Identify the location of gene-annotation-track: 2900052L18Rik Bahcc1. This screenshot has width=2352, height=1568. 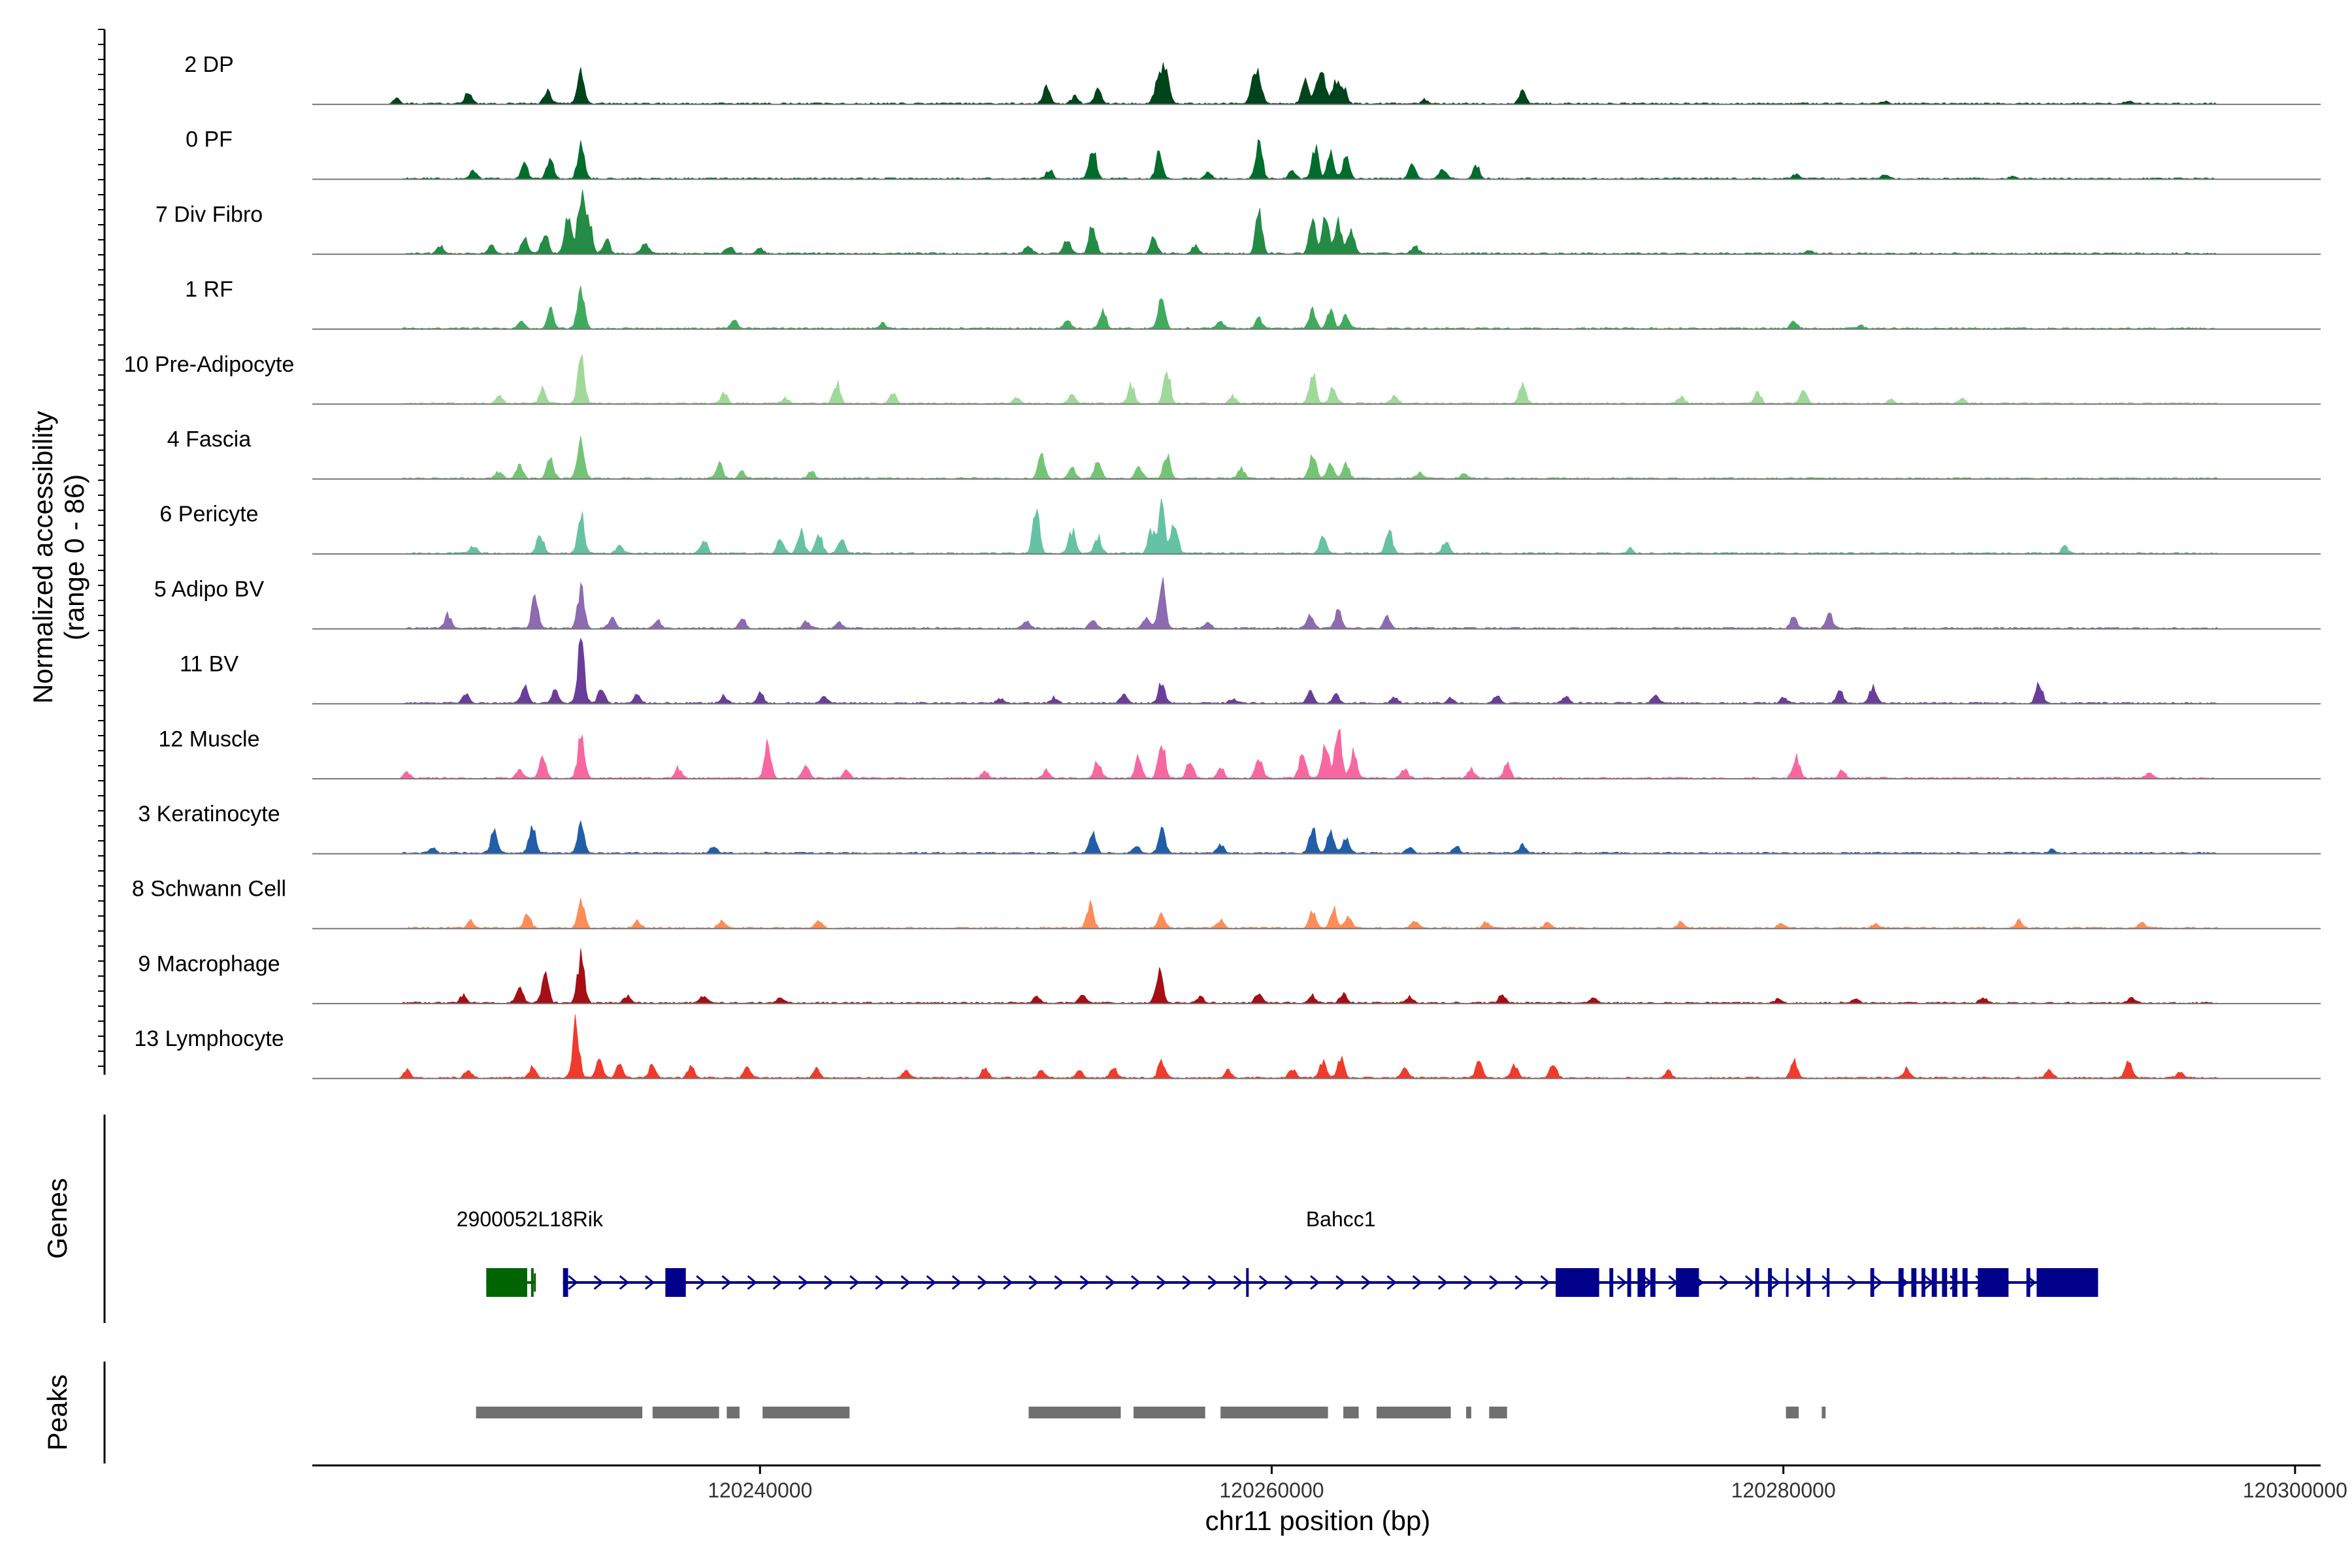
(1278, 1252).